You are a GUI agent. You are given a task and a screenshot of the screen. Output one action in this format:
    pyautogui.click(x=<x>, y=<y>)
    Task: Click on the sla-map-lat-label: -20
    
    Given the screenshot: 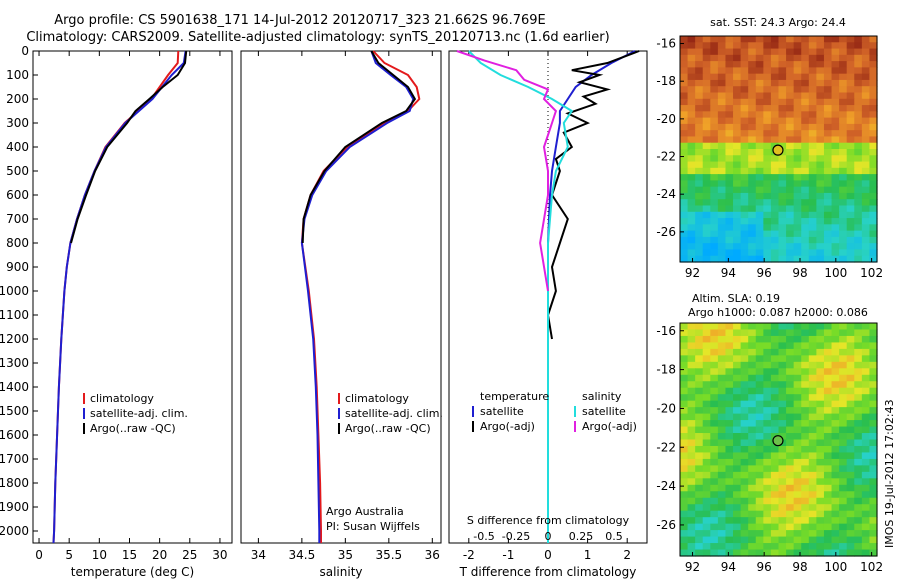 What is the action you would take?
    pyautogui.click(x=666, y=408)
    